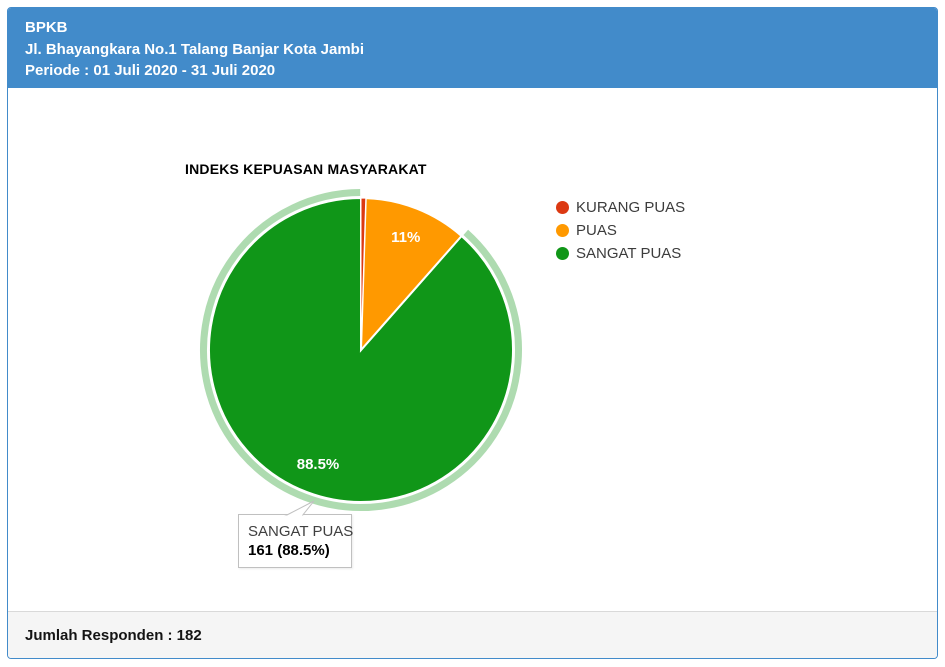 The image size is (945, 667). I want to click on legend-item-label: PUAS, so click(596, 230).